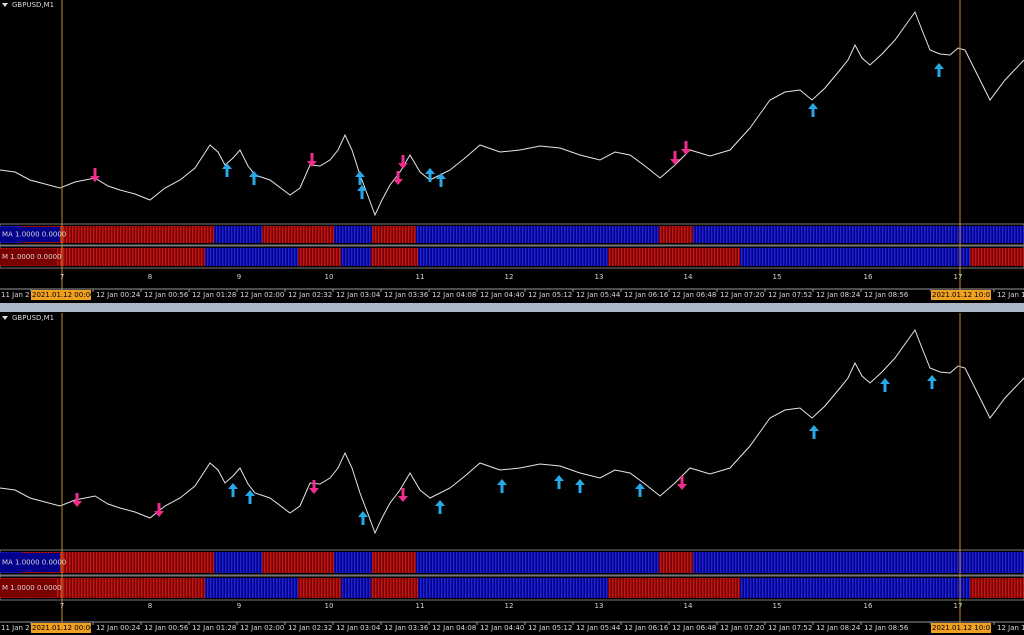 The width and height of the screenshot is (1024, 635). I want to click on time-label: 12 Jan 06:16, so click(646, 628).